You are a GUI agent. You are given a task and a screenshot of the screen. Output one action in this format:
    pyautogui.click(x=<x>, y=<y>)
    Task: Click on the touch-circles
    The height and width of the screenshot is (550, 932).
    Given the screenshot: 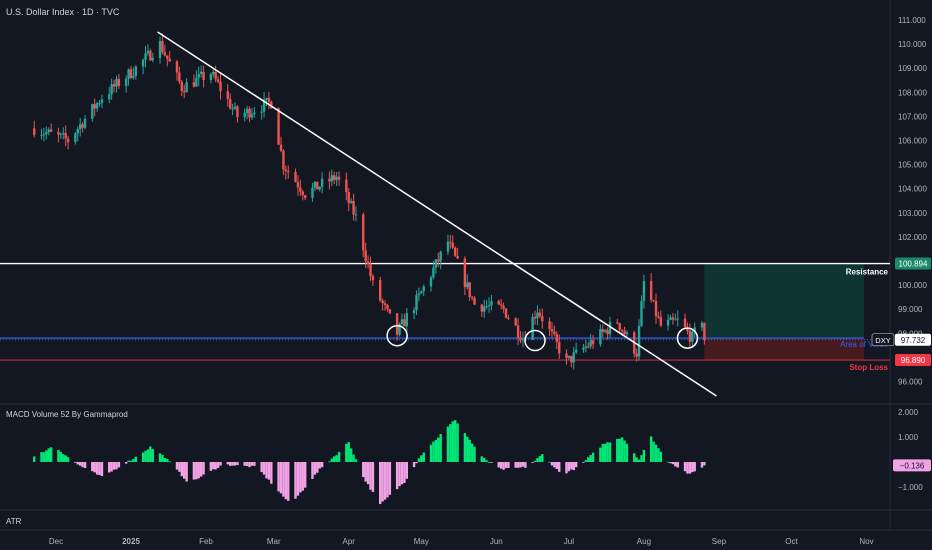 What is the action you would take?
    pyautogui.click(x=542, y=338)
    